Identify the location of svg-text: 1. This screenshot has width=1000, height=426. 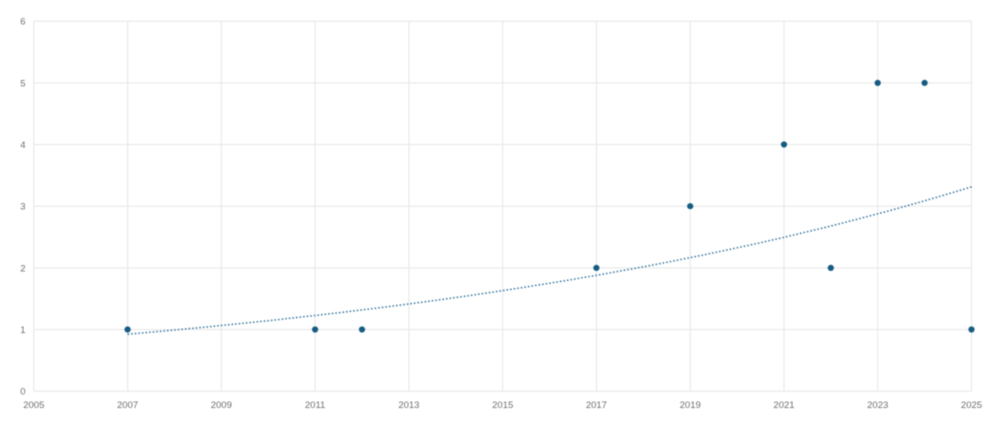
(22, 330).